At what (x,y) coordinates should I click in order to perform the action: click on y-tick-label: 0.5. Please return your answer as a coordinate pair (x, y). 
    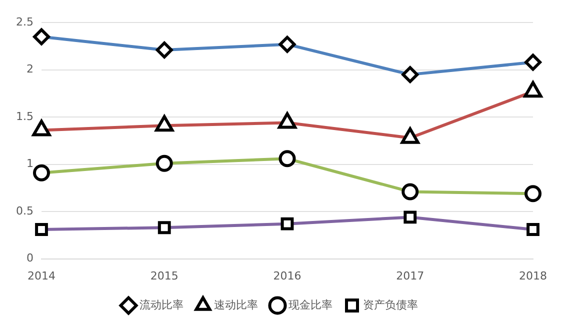
    Looking at the image, I should click on (25, 211).